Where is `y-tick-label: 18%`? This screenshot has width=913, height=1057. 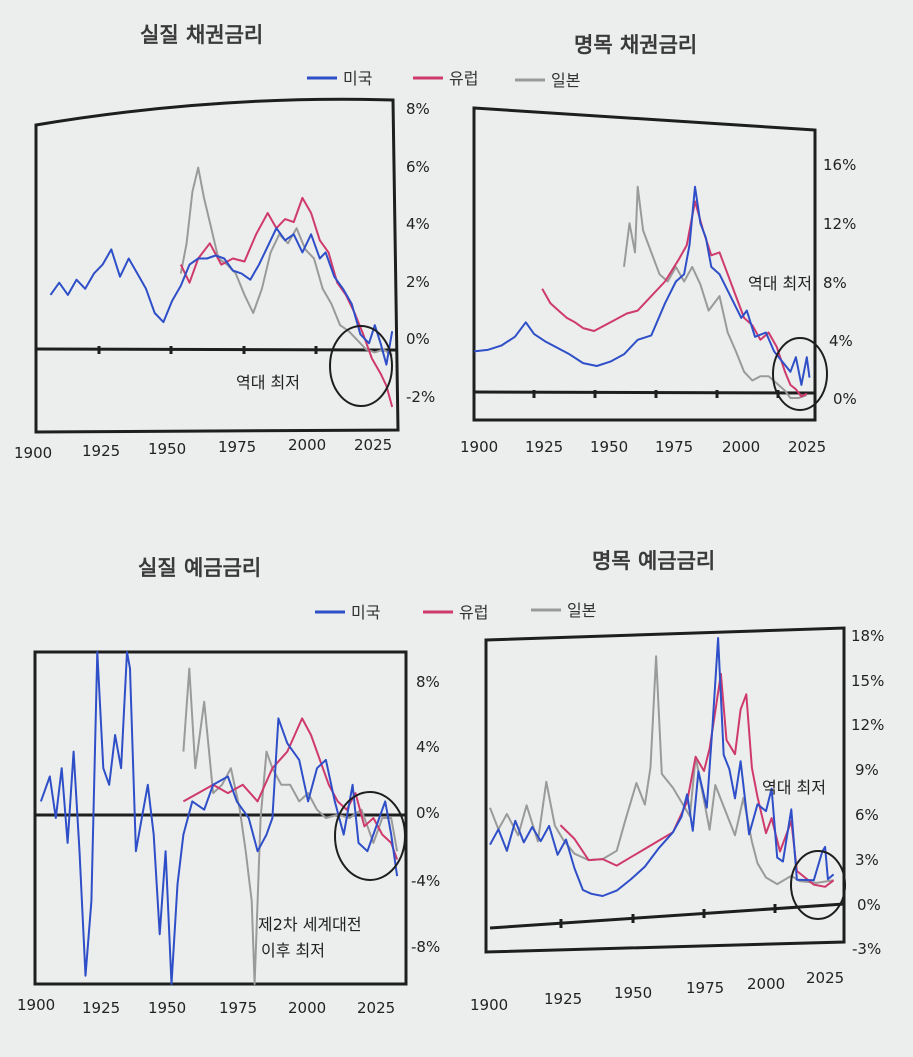 y-tick-label: 18% is located at coordinates (867, 636).